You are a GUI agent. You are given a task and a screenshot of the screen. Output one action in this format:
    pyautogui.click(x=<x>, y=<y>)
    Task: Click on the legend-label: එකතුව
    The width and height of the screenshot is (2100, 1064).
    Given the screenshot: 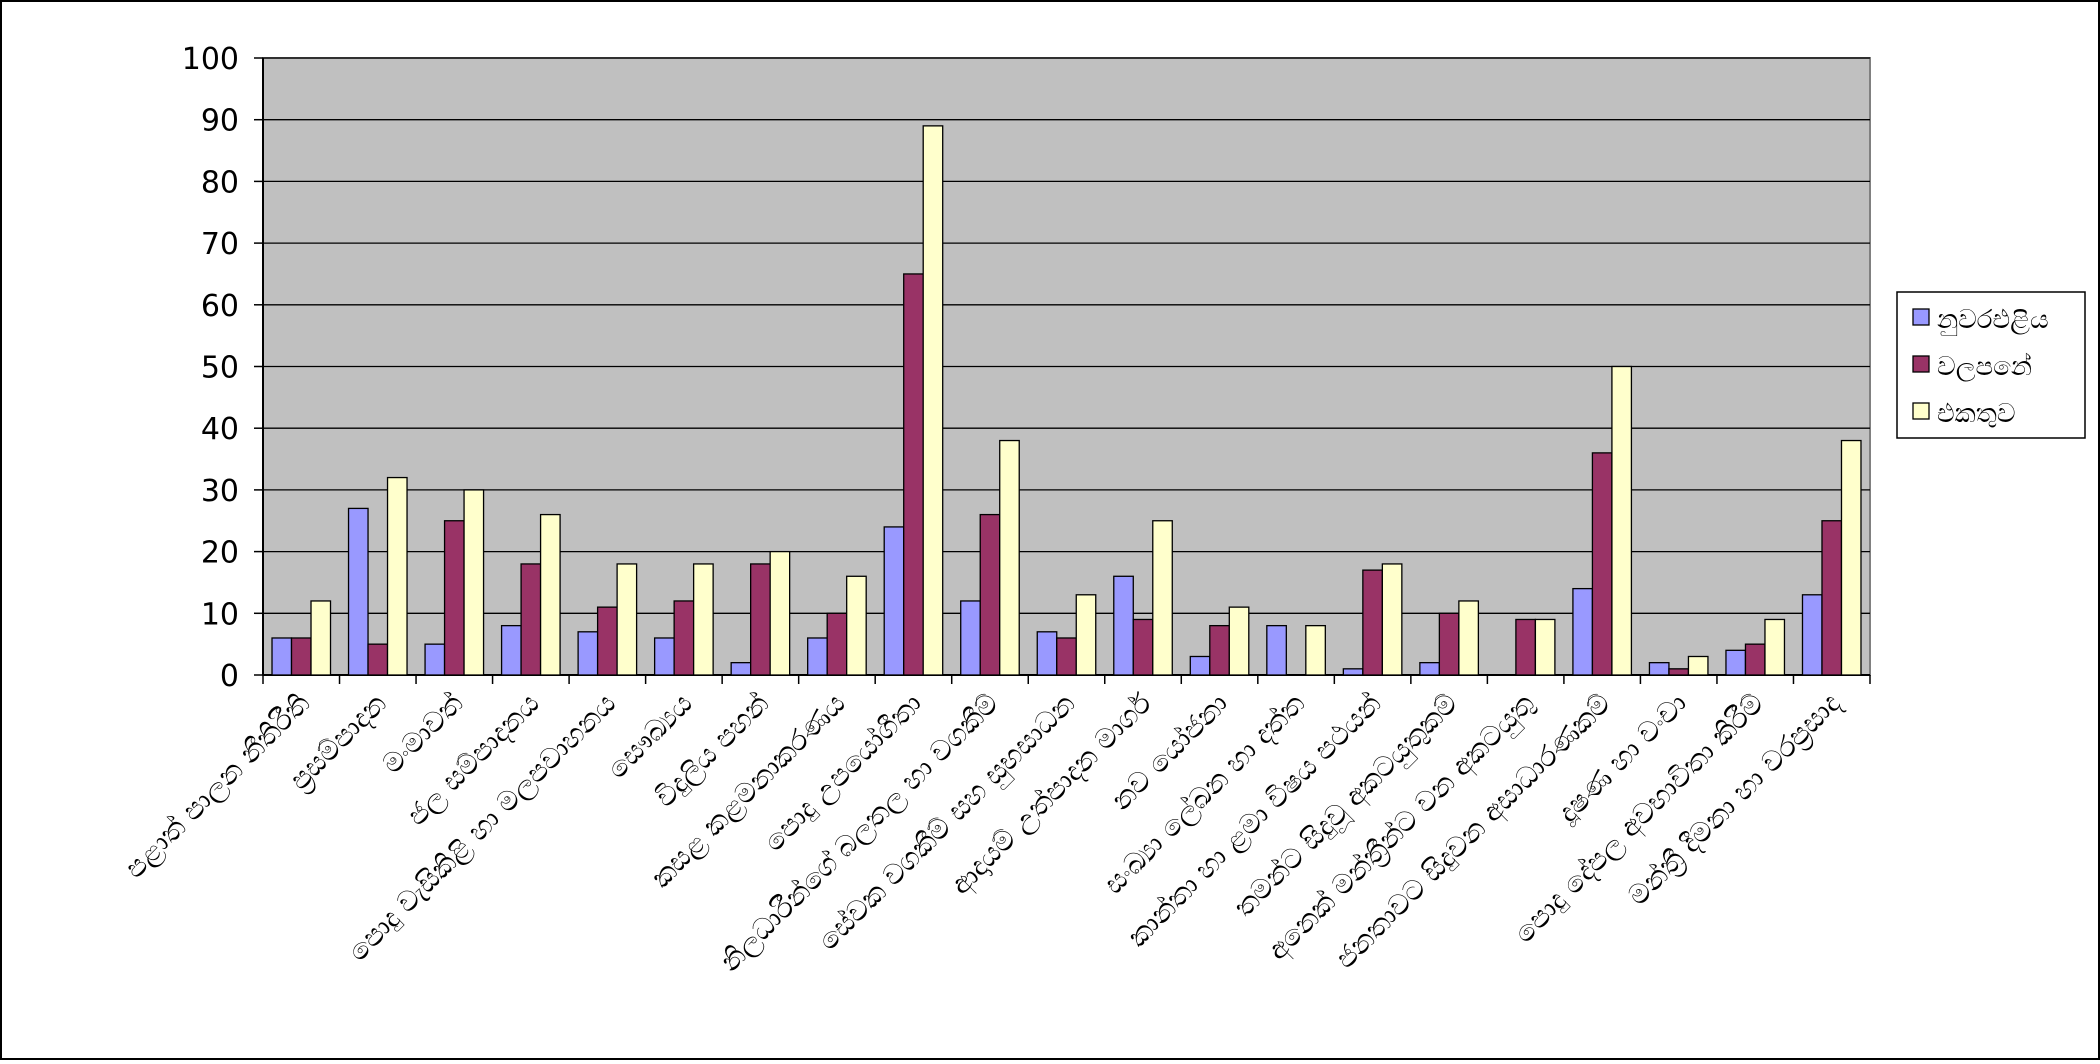 What is the action you would take?
    pyautogui.click(x=1976, y=414)
    